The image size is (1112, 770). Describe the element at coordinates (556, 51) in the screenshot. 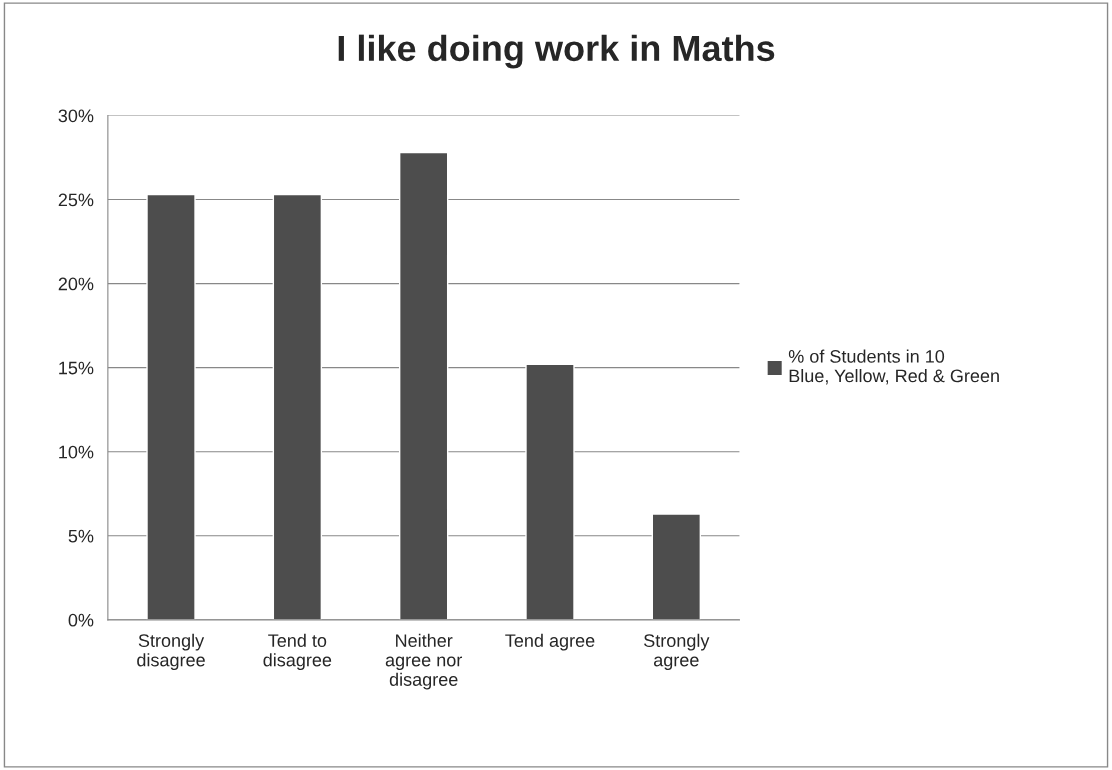

I see `chart-title: I like doing work in Maths` at that location.